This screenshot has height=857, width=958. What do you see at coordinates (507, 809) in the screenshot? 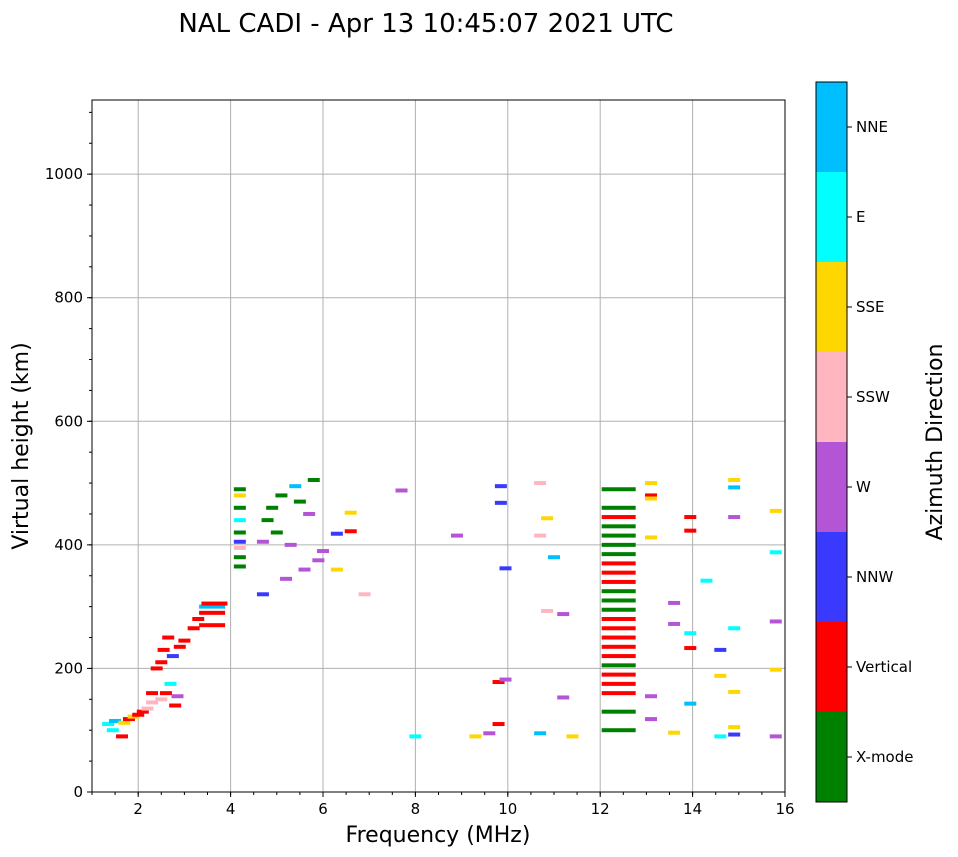
I see `x-tick-label: 10` at bounding box center [507, 809].